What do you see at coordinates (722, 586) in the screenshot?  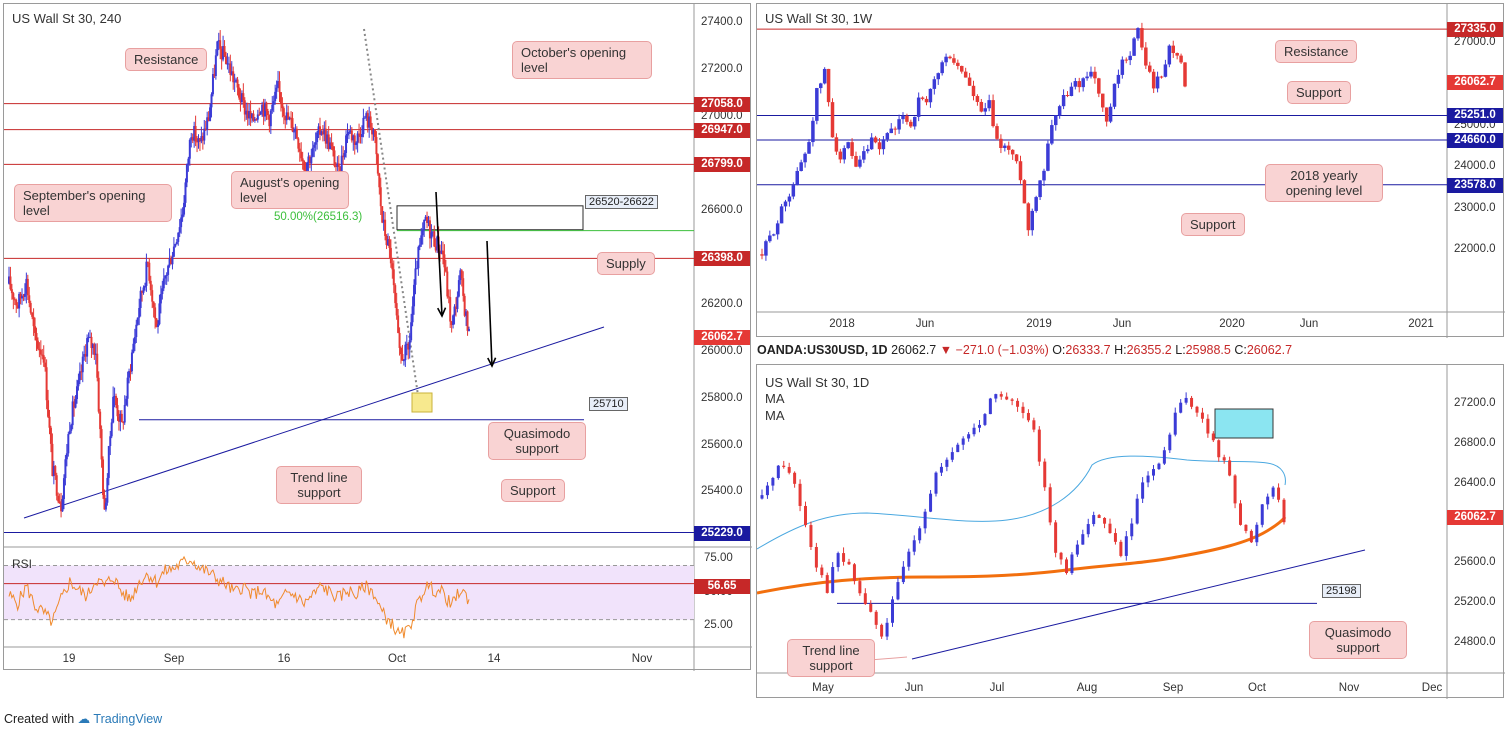 I see `rsi-value-label: 56.65` at bounding box center [722, 586].